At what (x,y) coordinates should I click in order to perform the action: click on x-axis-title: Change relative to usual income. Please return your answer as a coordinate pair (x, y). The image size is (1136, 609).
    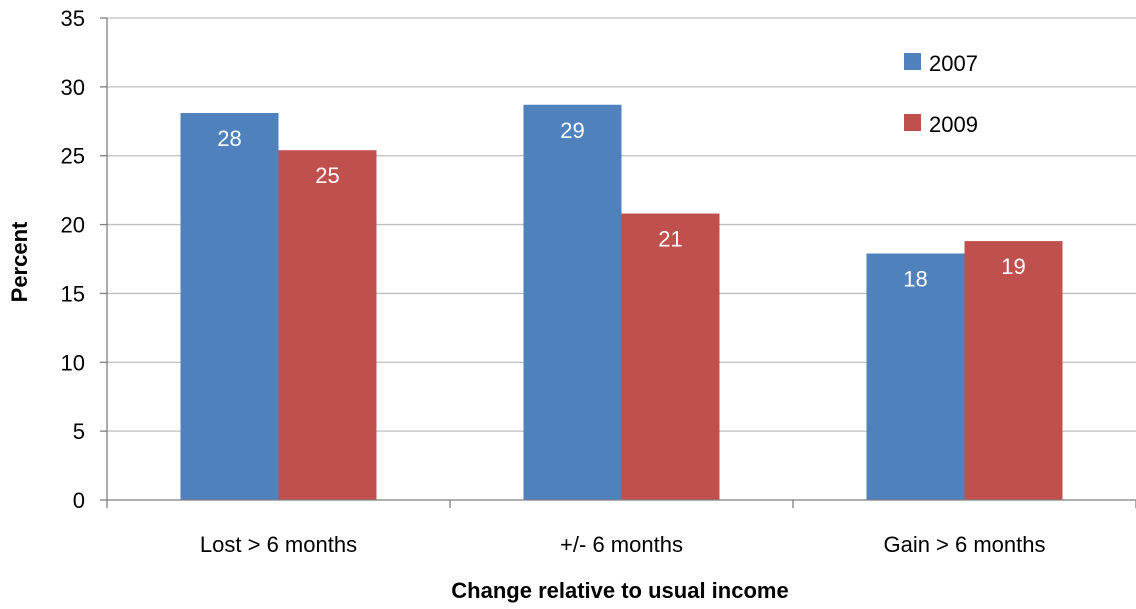
    Looking at the image, I should click on (619, 590).